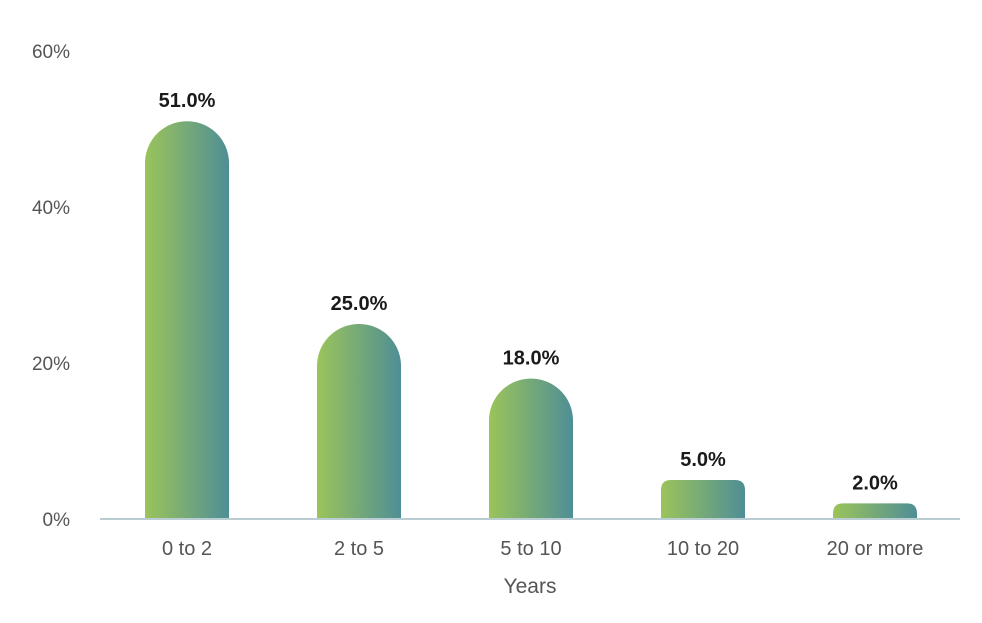 The image size is (982, 623). What do you see at coordinates (703, 549) in the screenshot?
I see `x-category-label: 10 to 20` at bounding box center [703, 549].